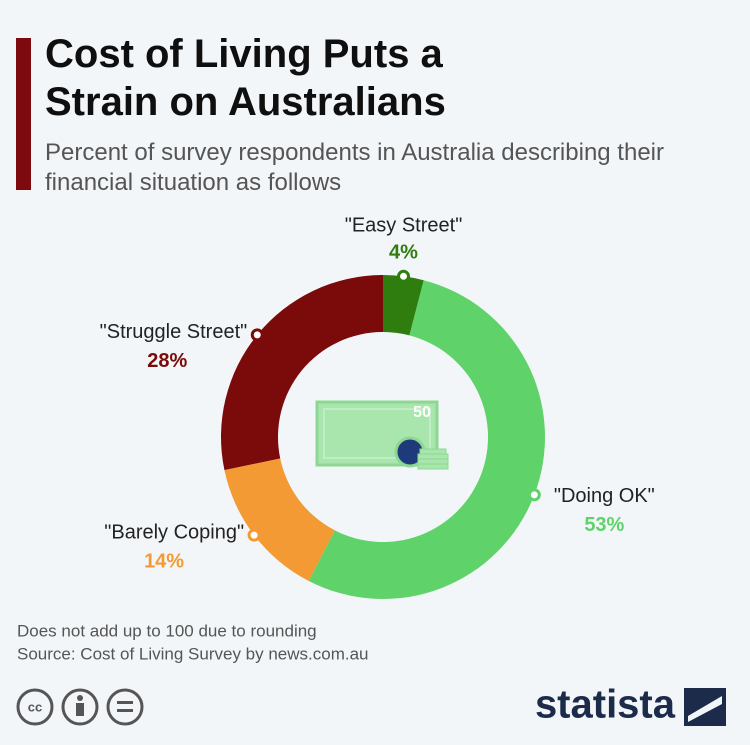  Describe the element at coordinates (382, 435) in the screenshot. I see `center-icon: 50` at that location.